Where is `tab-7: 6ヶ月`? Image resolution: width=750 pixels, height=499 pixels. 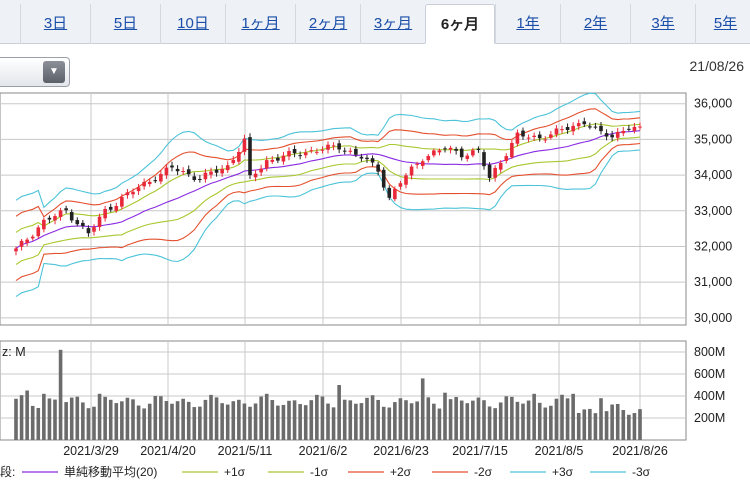
tab-7: 6ヶ月 is located at coordinates (460, 24).